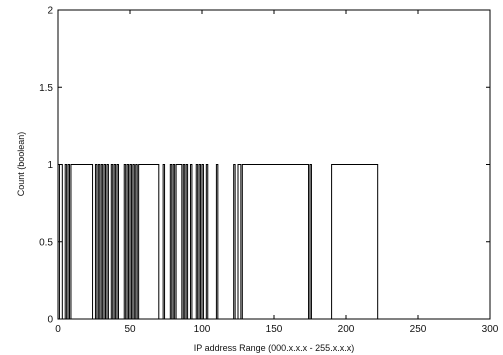 The height and width of the screenshot is (355, 503). Describe the element at coordinates (58, 329) in the screenshot. I see `x-tick-label: 0` at that location.